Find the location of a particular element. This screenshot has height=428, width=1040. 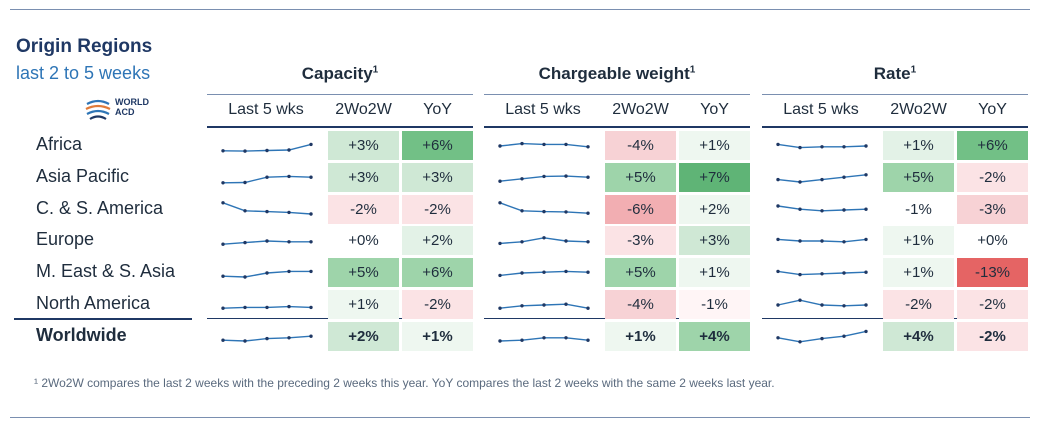

top-rule is located at coordinates (520, 9).